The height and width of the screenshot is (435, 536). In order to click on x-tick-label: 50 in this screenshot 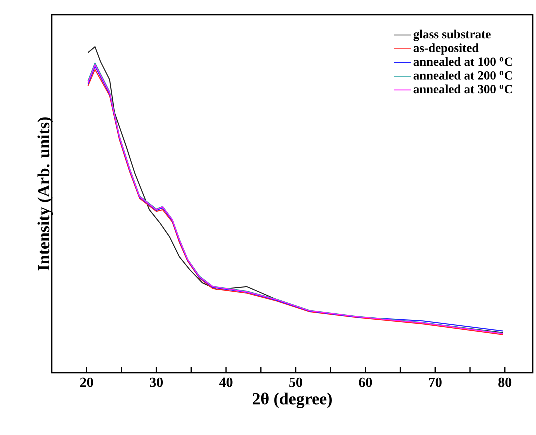, I will do `click(296, 383)`.